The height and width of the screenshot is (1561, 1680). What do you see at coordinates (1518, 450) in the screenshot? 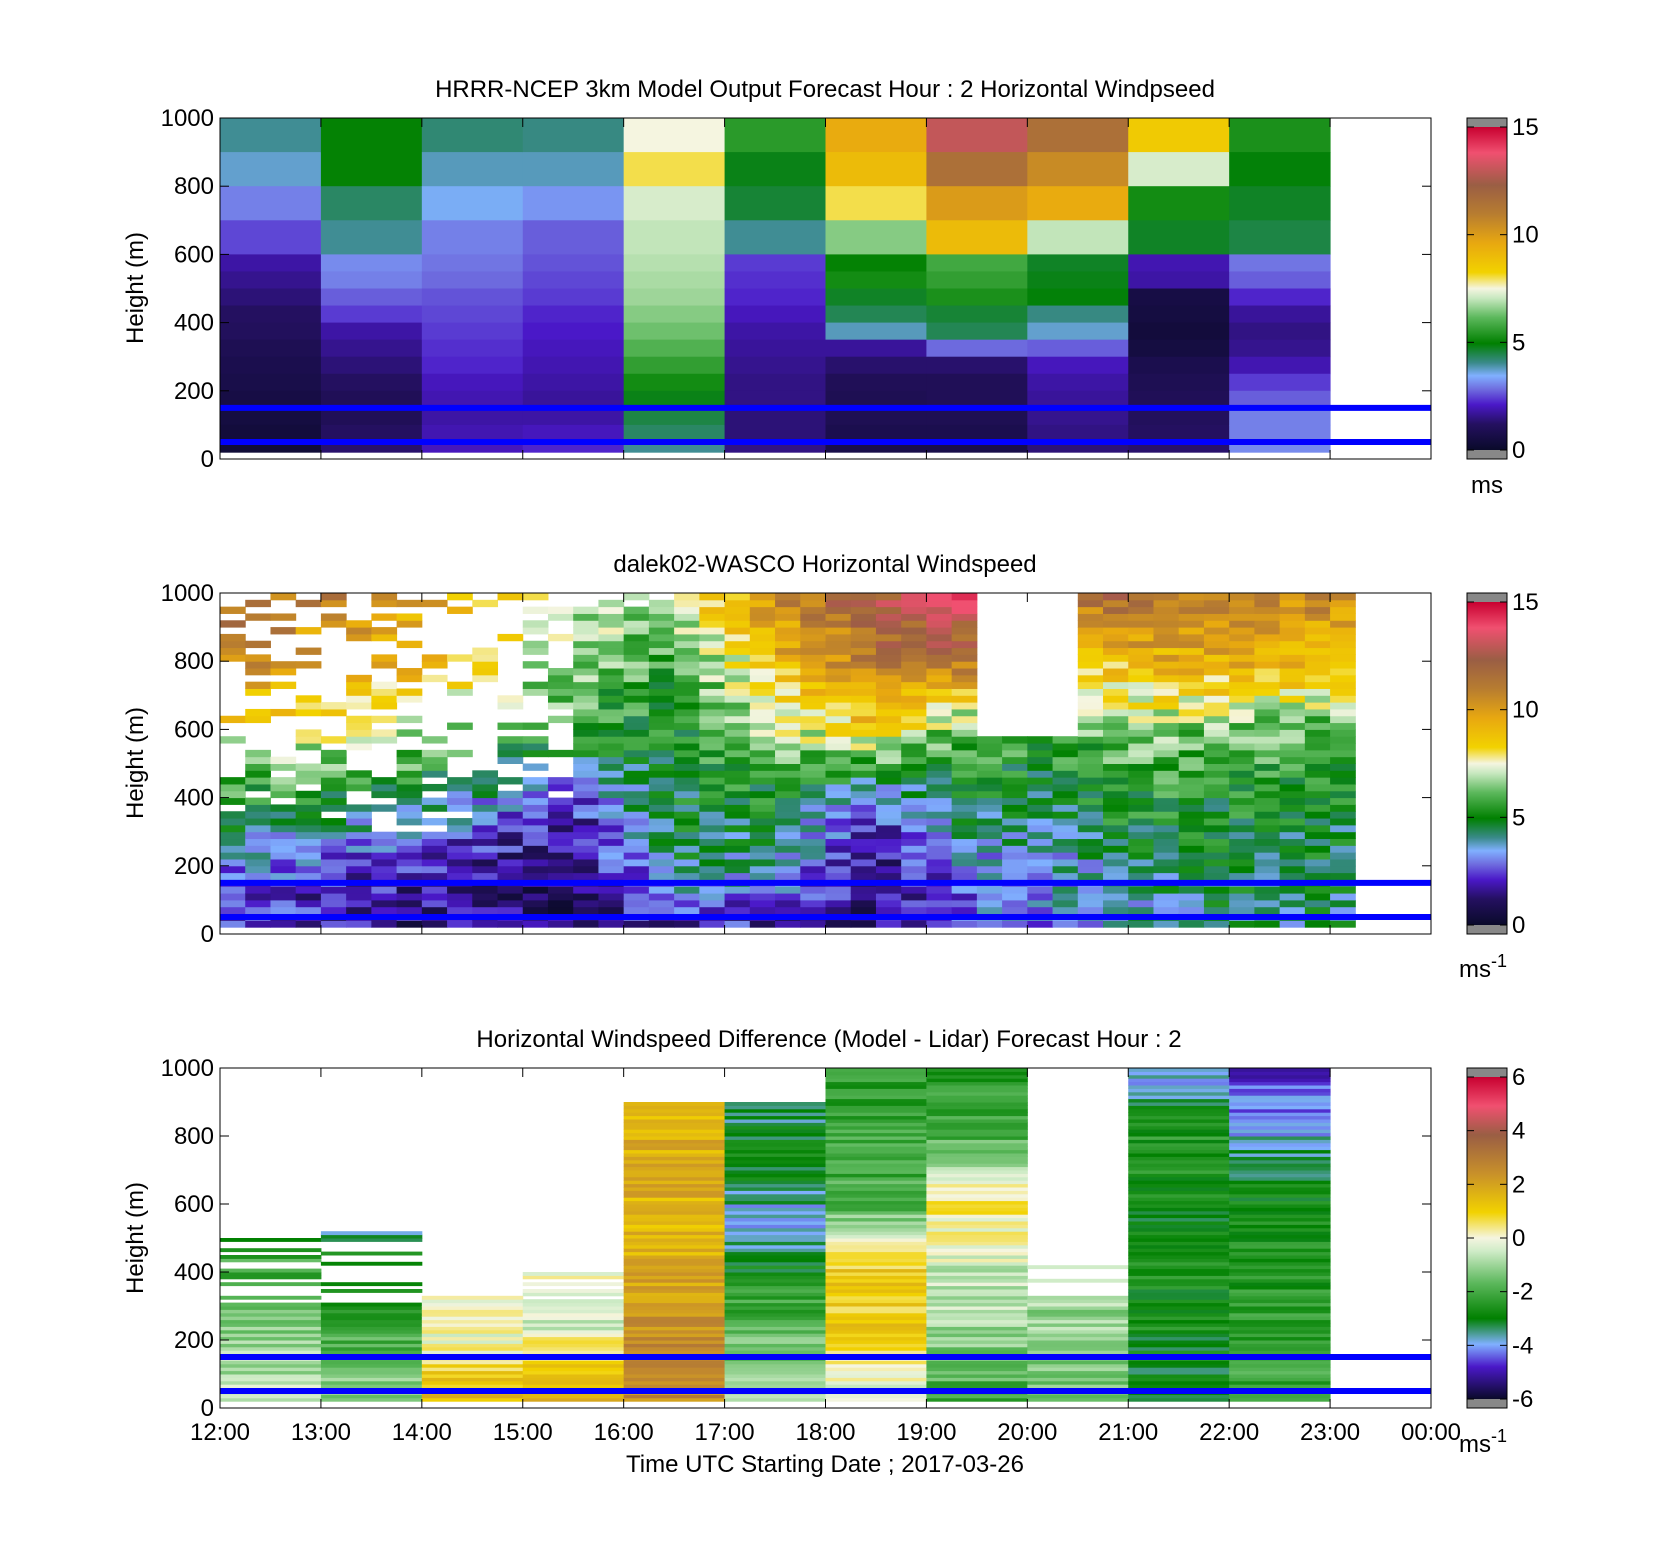
I see `colorbar-tick-label: 0` at bounding box center [1518, 450].